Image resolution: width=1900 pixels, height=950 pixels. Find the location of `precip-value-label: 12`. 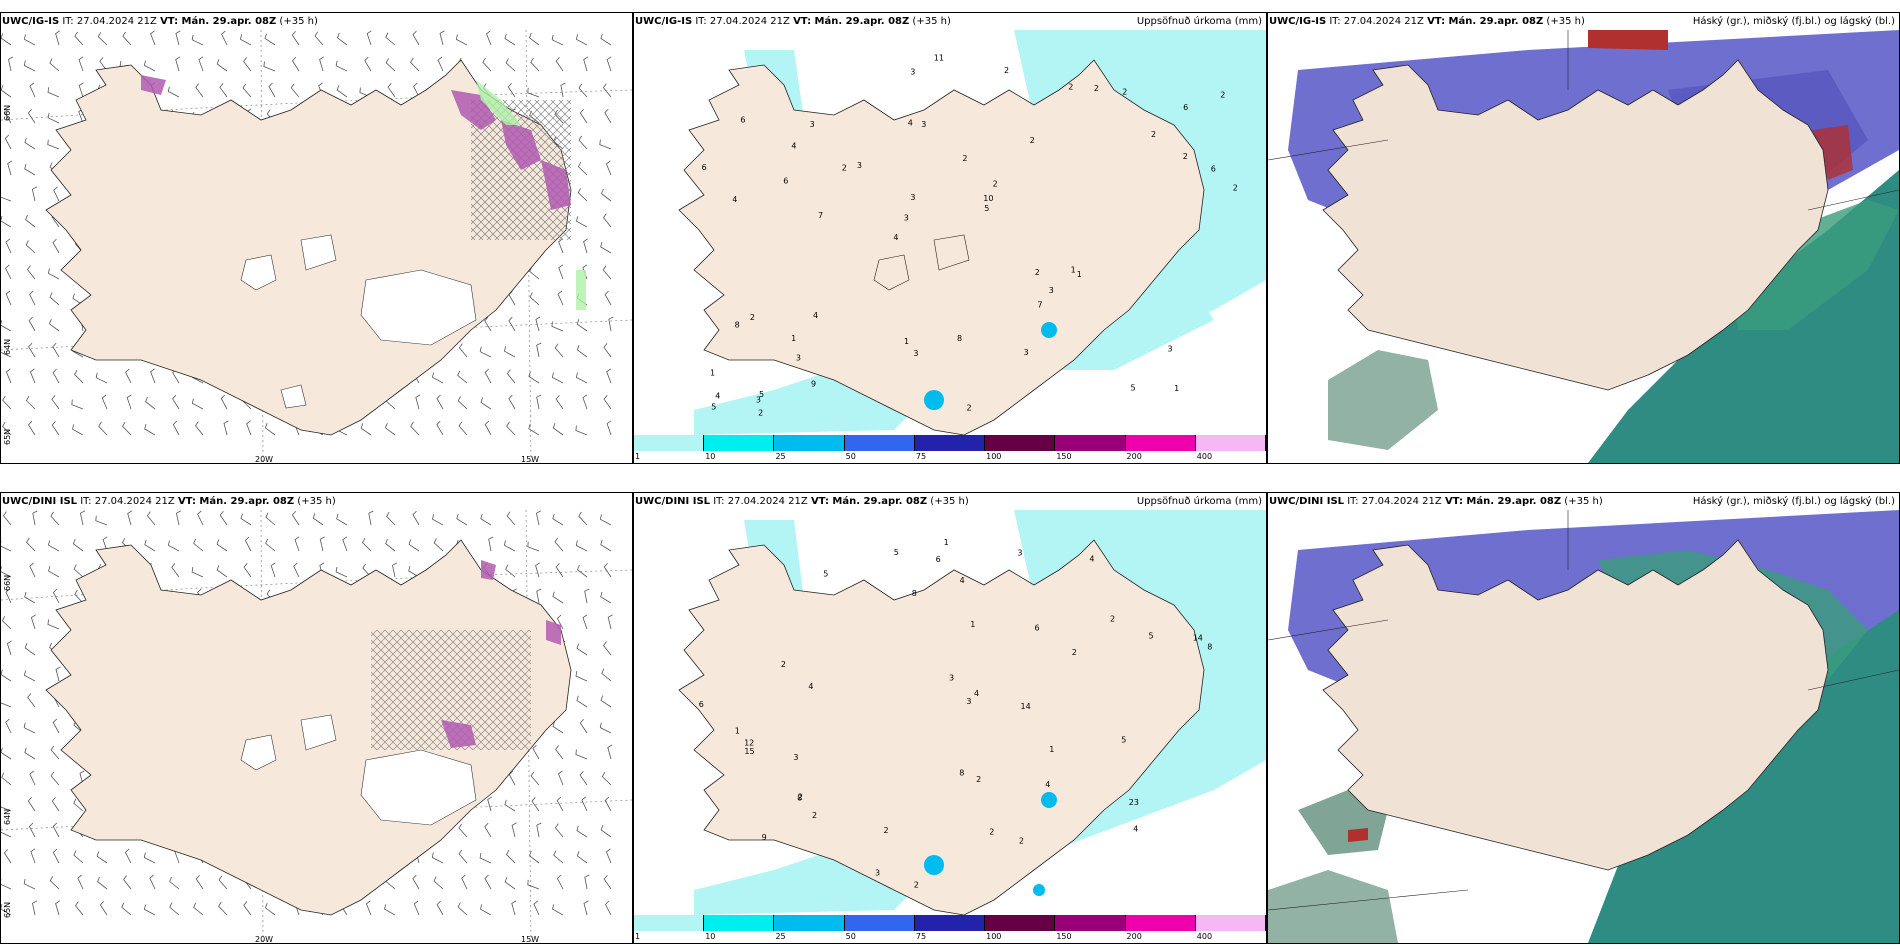

precip-value-label: 12 is located at coordinates (749, 743).